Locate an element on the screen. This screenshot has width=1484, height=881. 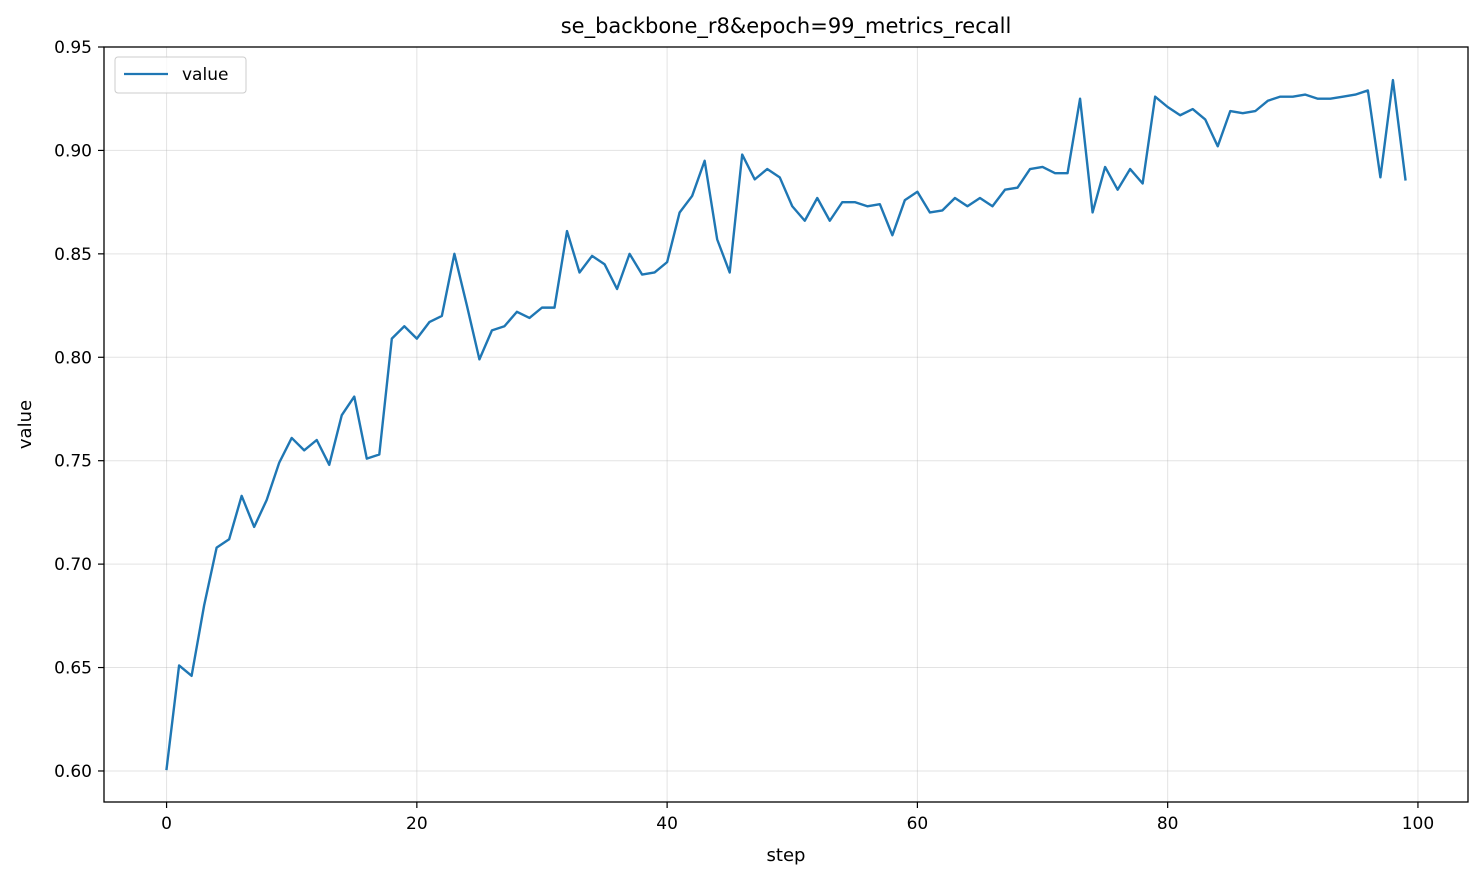
x-axis-label: step is located at coordinates (786, 855).